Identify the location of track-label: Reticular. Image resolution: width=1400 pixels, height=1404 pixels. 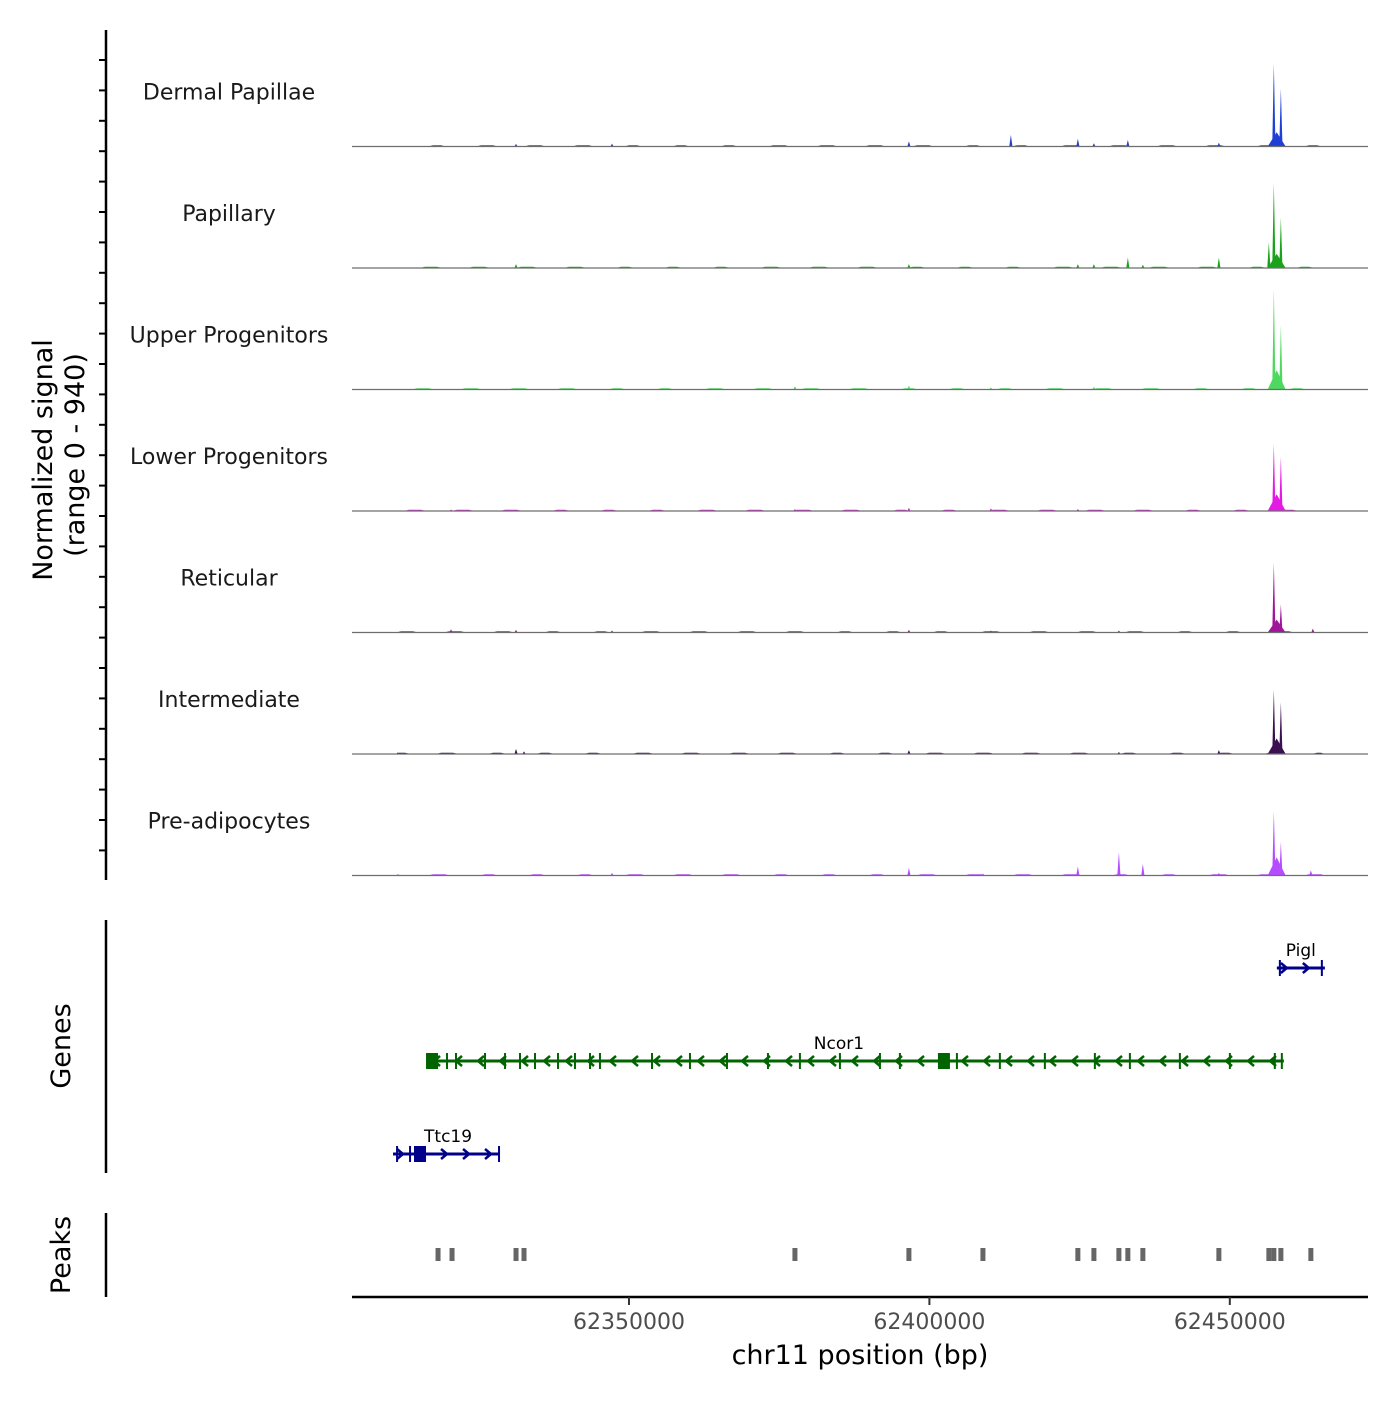
(229, 579).